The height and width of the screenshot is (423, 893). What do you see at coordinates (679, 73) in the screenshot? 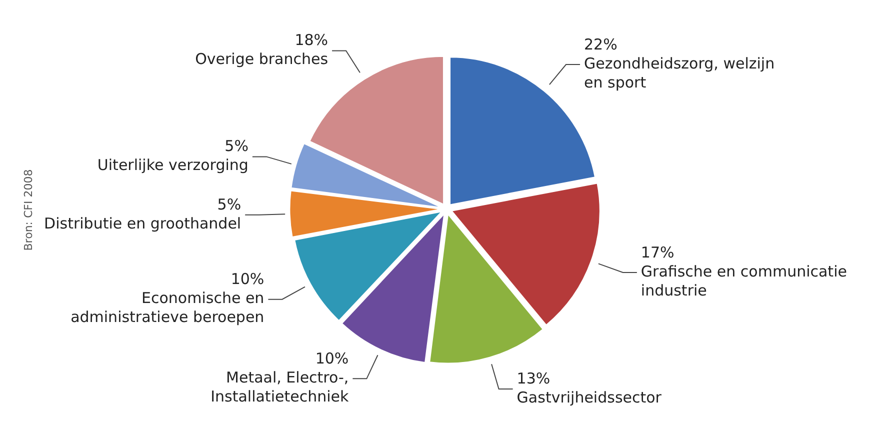
I see `slice-label: Gezondheidszorg, welzijn en sport` at bounding box center [679, 73].